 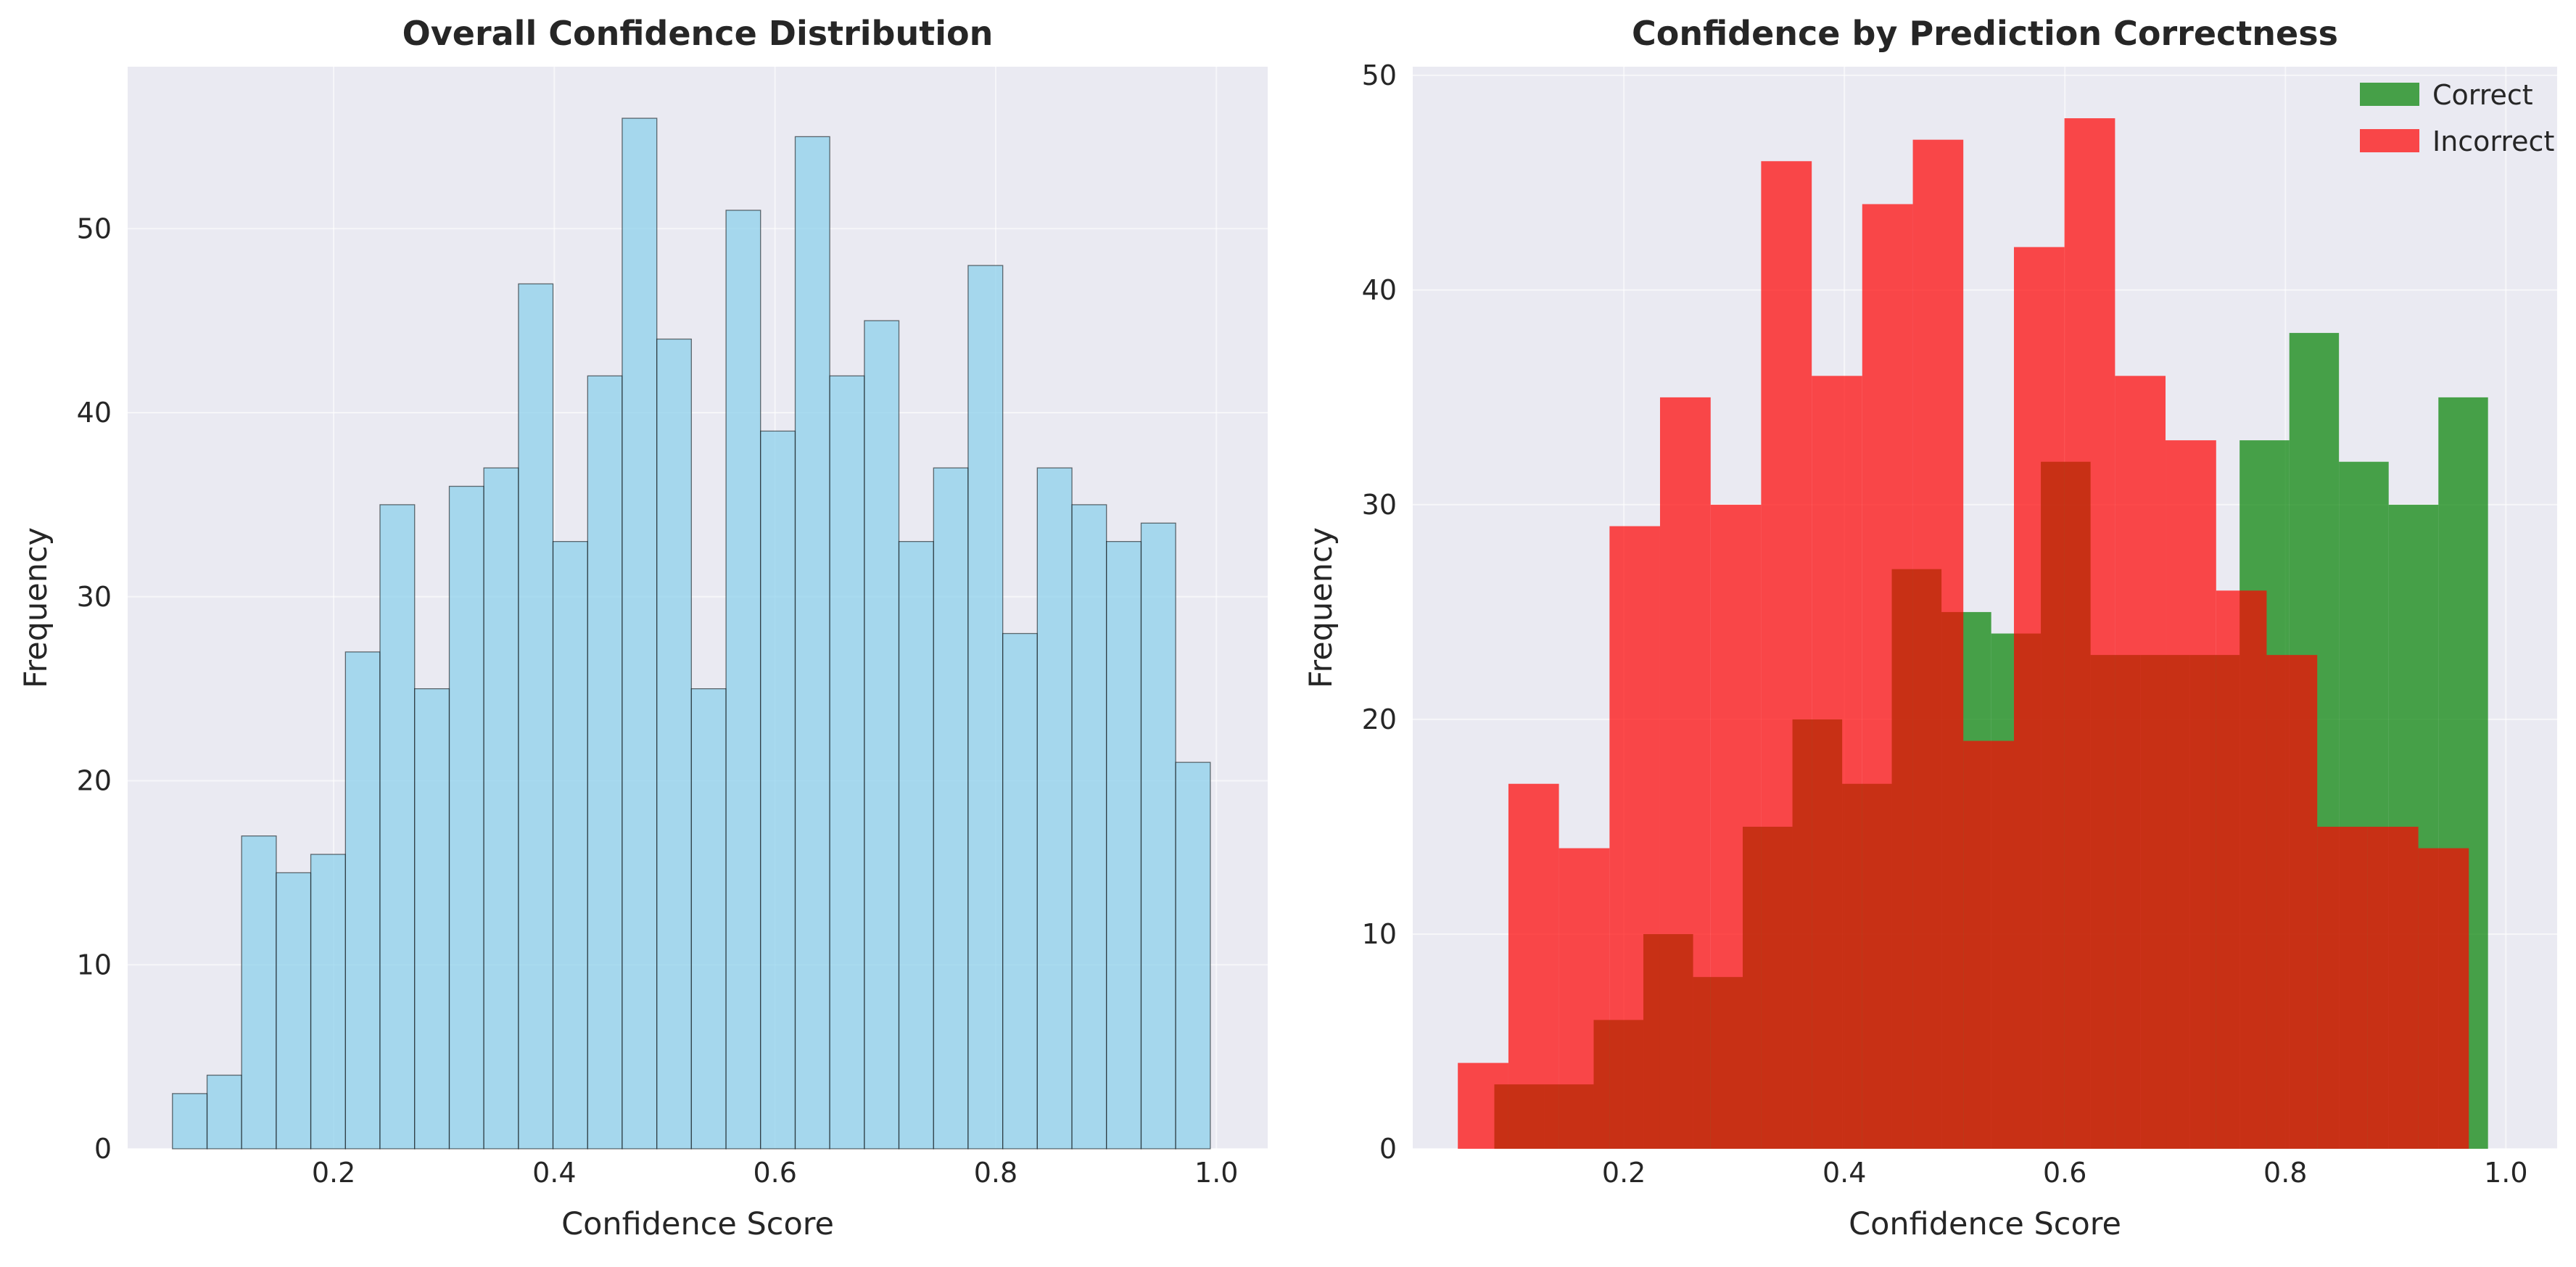 I want to click on legend-swatch-incorrect, so click(x=2389, y=140).